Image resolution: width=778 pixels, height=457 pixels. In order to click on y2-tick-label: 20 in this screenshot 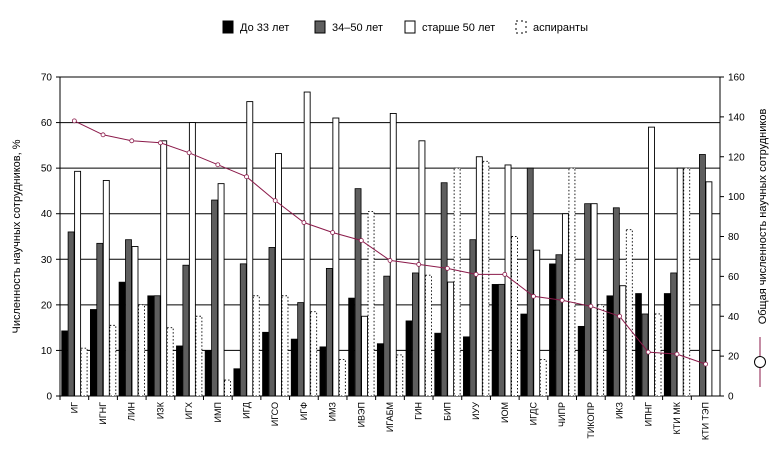, I will do `click(734, 357)`.